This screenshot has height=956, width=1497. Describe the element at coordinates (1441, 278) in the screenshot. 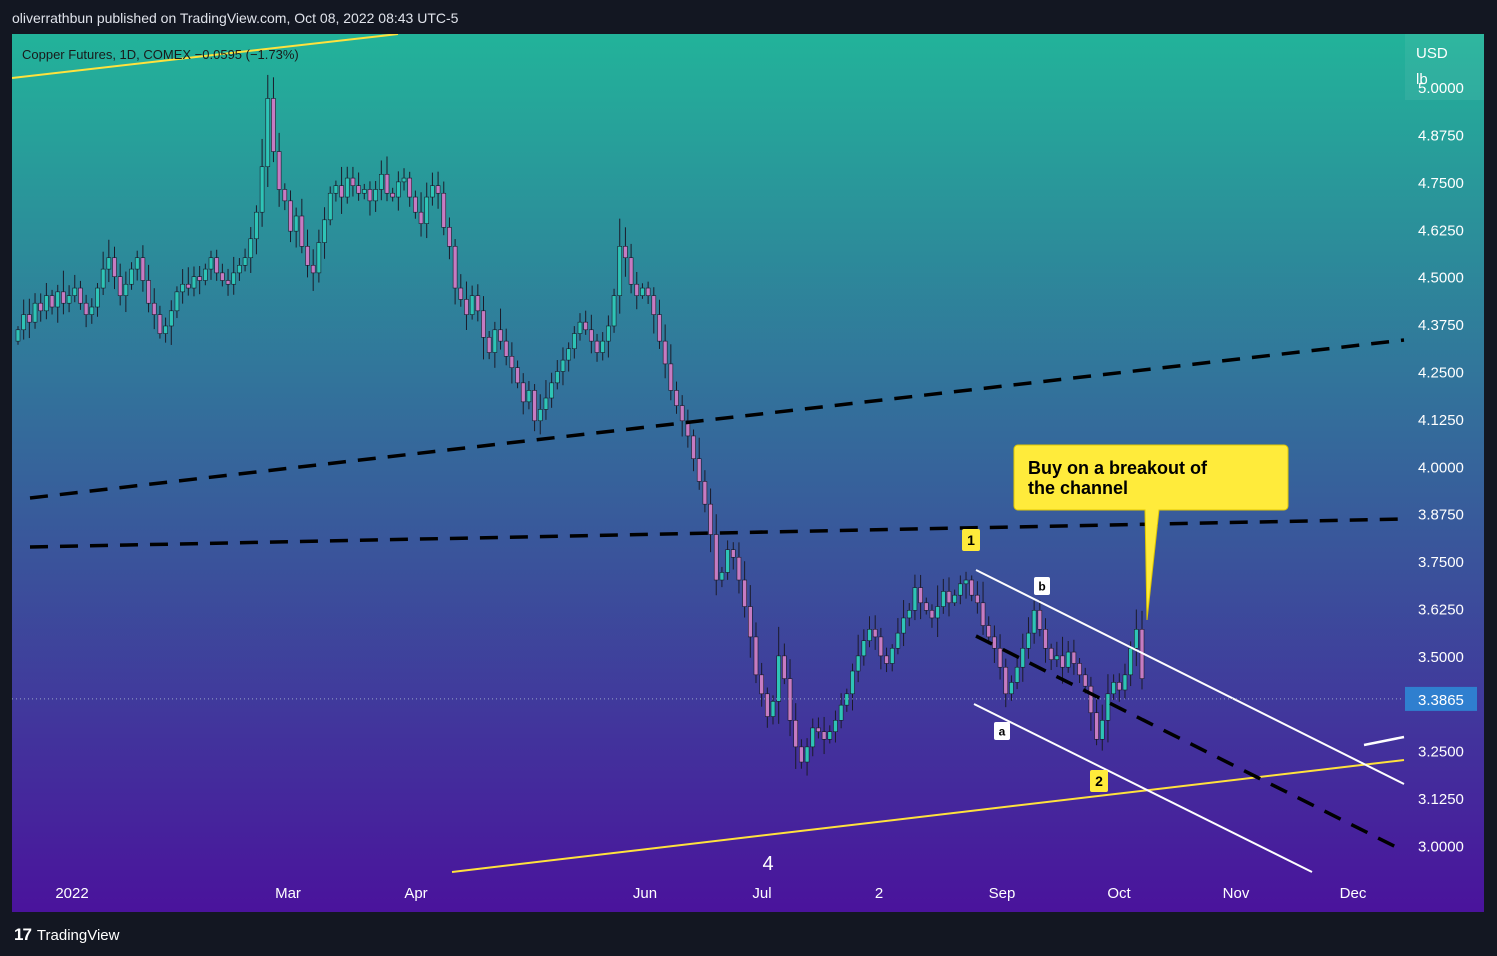

I see `y-tick-label: 4.5000` at that location.